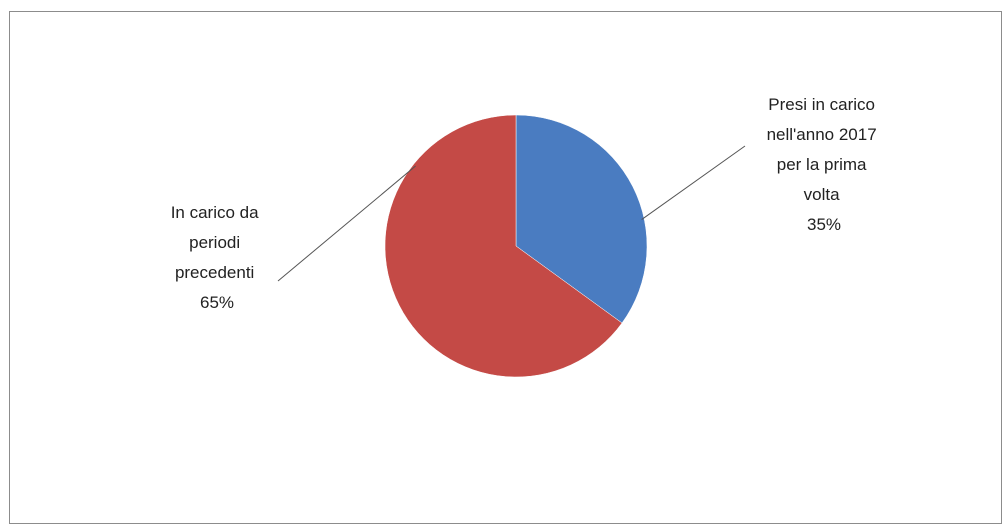  I want to click on slice-label-prima-volta-line-1: Presi in carico, so click(821, 104).